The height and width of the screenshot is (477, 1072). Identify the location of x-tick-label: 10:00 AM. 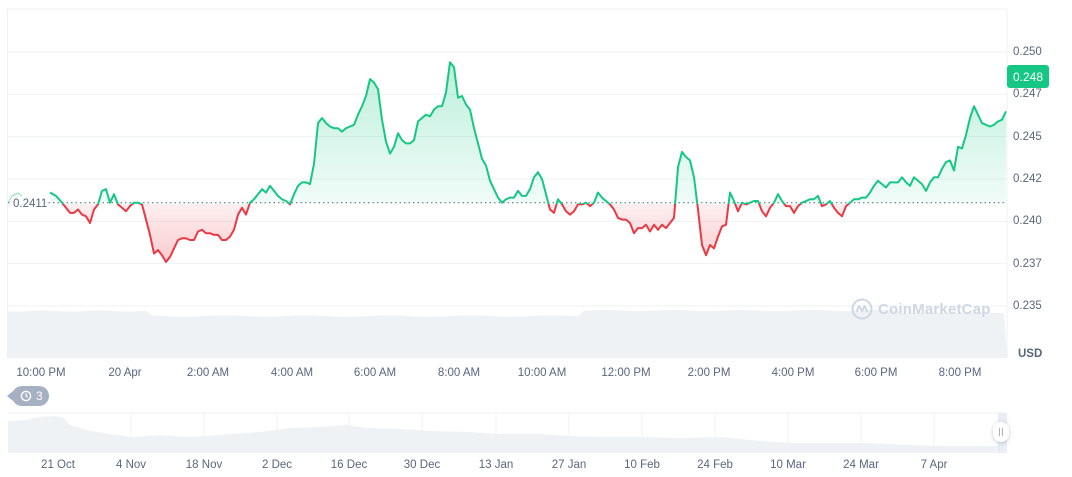
(542, 373).